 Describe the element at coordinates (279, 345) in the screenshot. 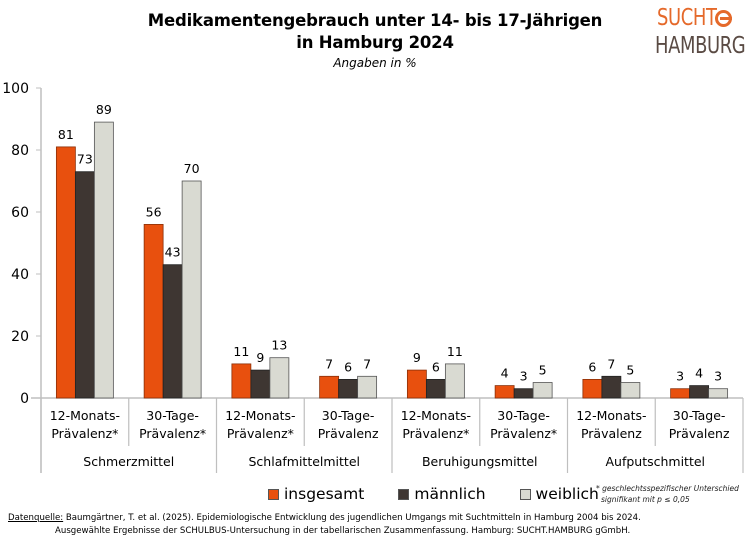

I see `data-label: 13` at that location.